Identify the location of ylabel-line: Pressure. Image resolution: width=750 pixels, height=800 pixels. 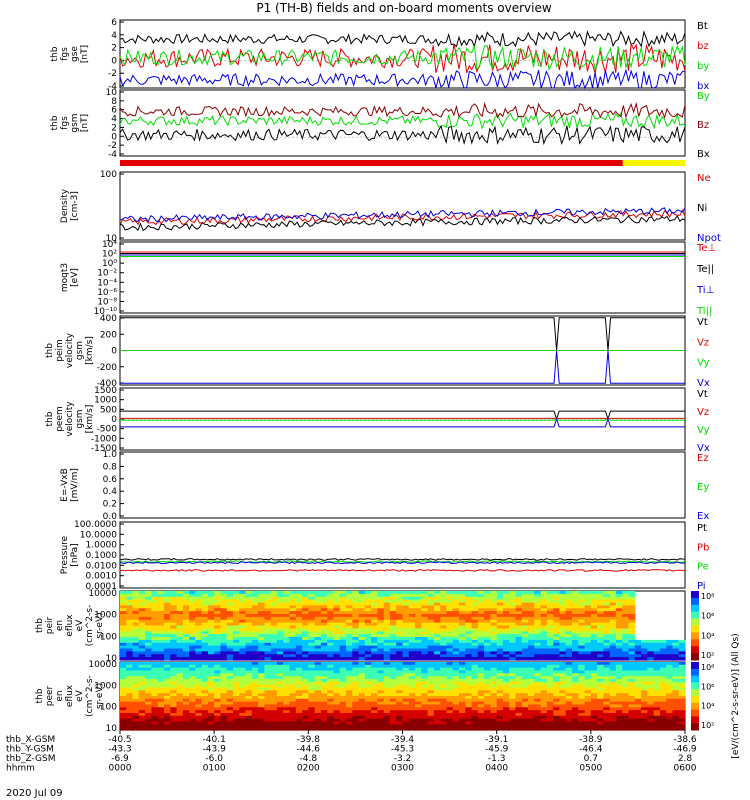
(65, 554).